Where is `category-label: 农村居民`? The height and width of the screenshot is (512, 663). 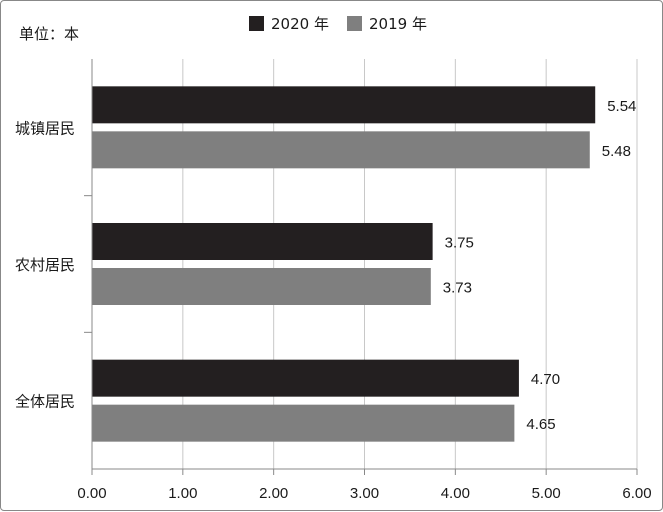 category-label: 农村居民 is located at coordinates (45, 265).